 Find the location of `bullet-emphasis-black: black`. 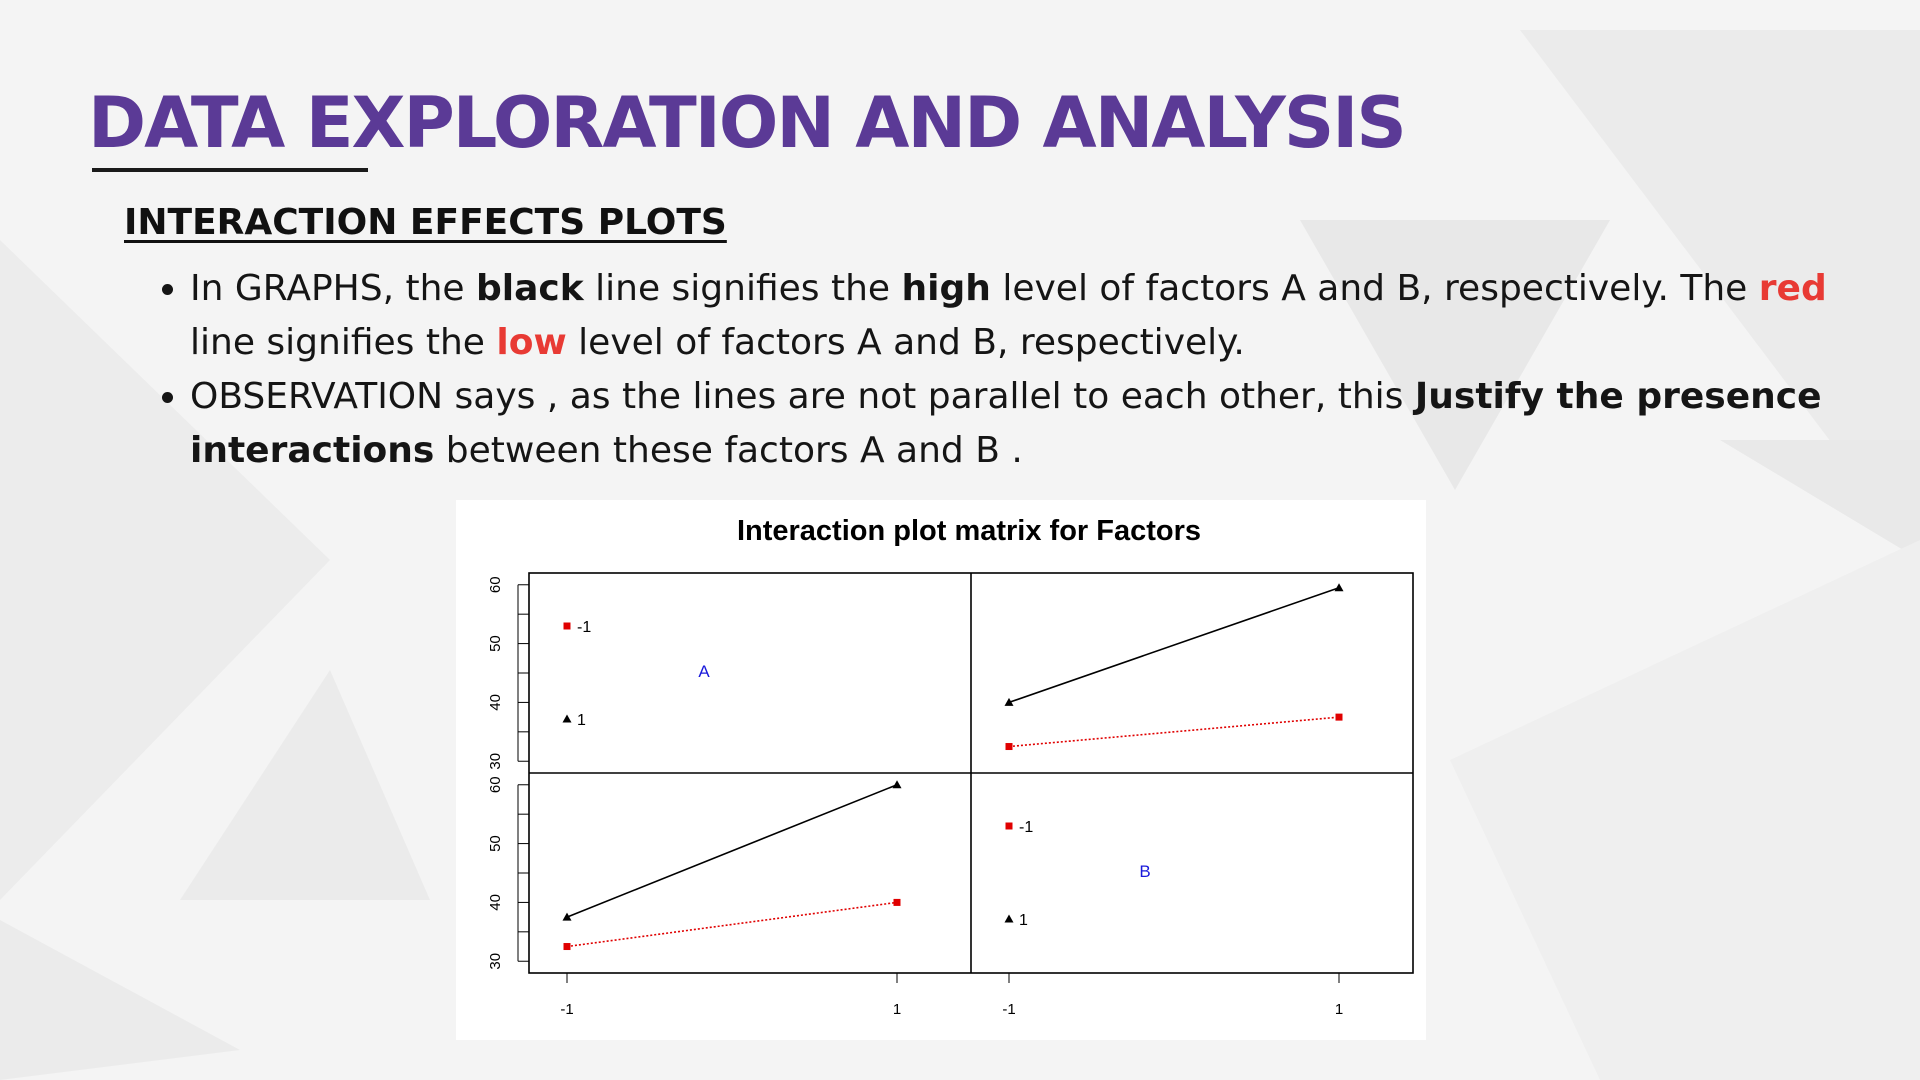

bullet-emphasis-black: black is located at coordinates (530, 288).